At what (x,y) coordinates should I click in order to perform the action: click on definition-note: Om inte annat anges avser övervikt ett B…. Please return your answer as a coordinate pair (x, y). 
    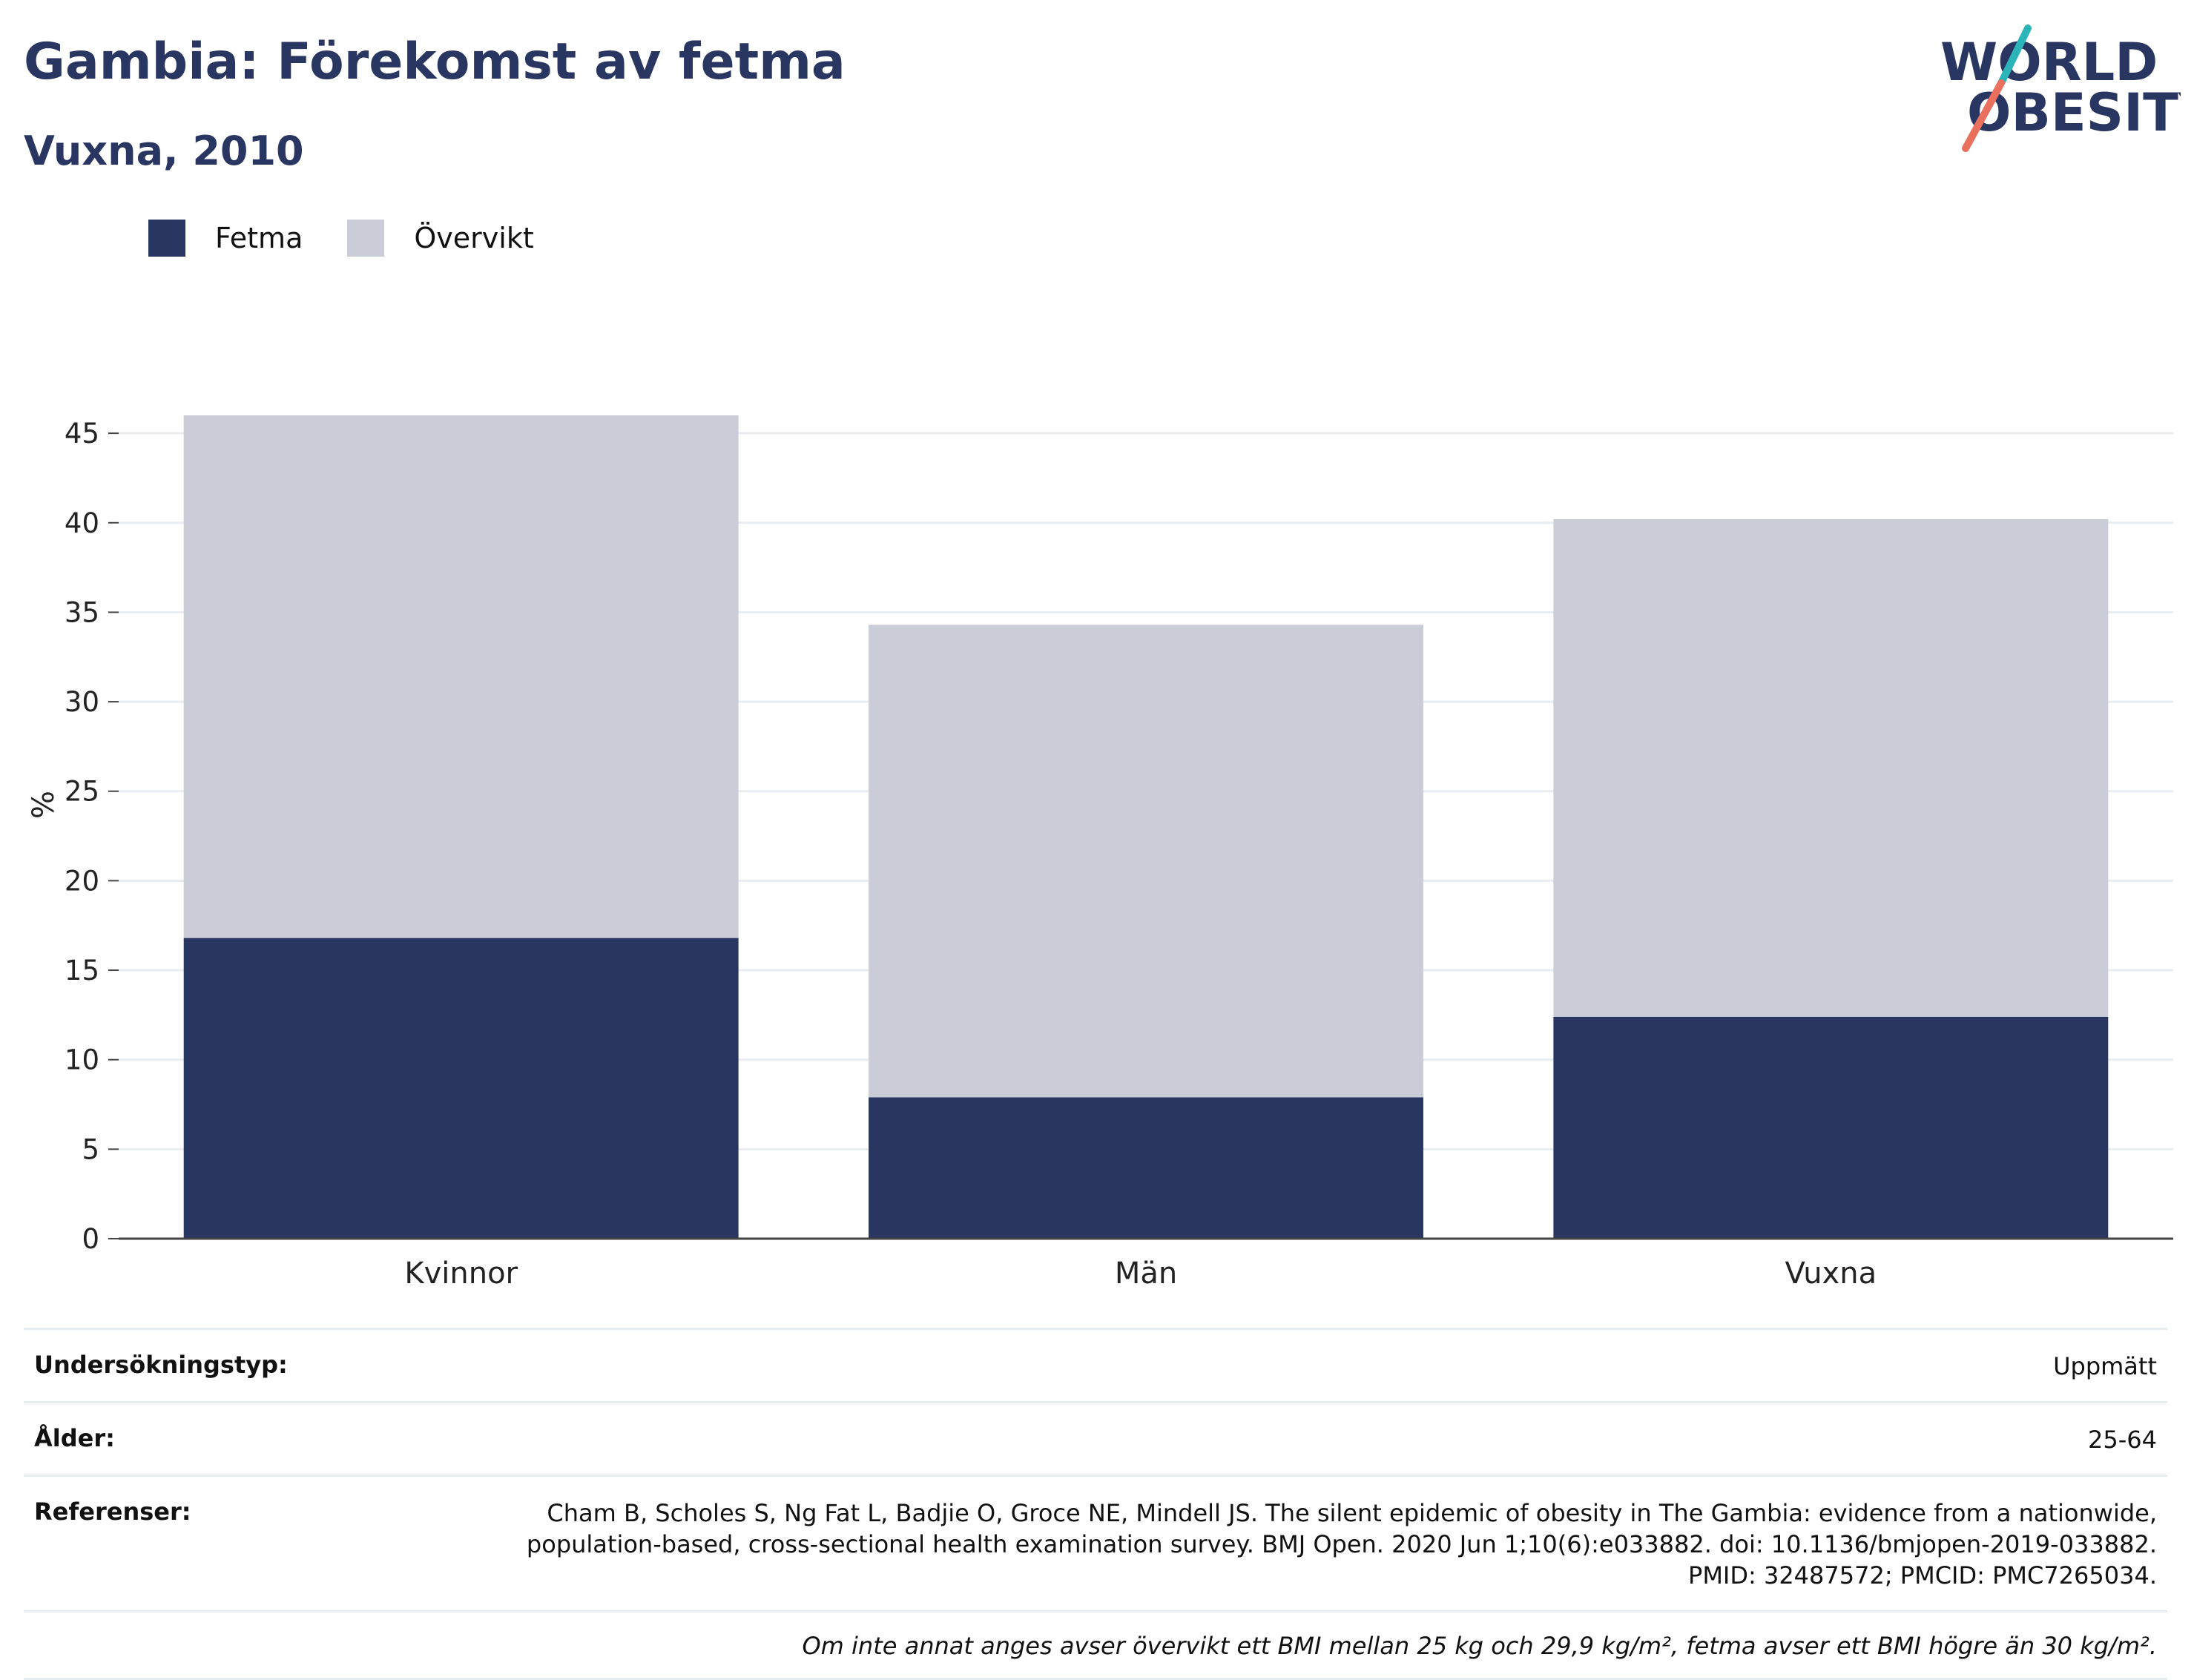
    Looking at the image, I should click on (1095, 1645).